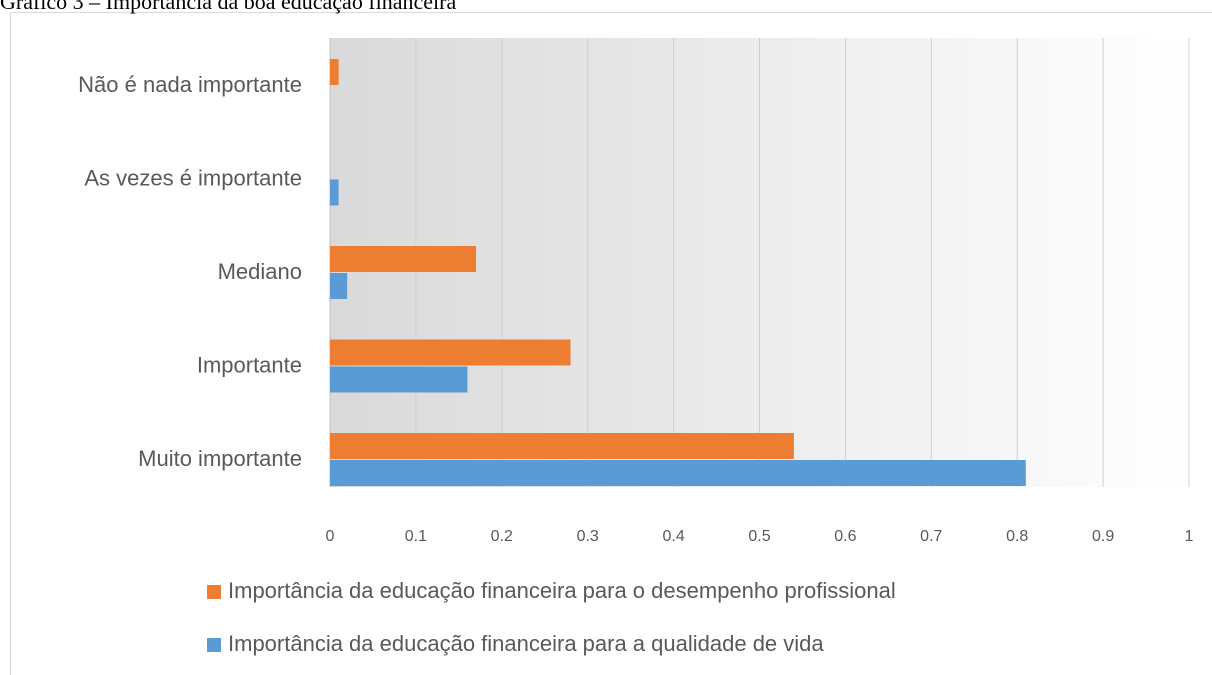 The image size is (1212, 675). Describe the element at coordinates (249, 364) in the screenshot. I see `y-tick-label: Importante` at that location.